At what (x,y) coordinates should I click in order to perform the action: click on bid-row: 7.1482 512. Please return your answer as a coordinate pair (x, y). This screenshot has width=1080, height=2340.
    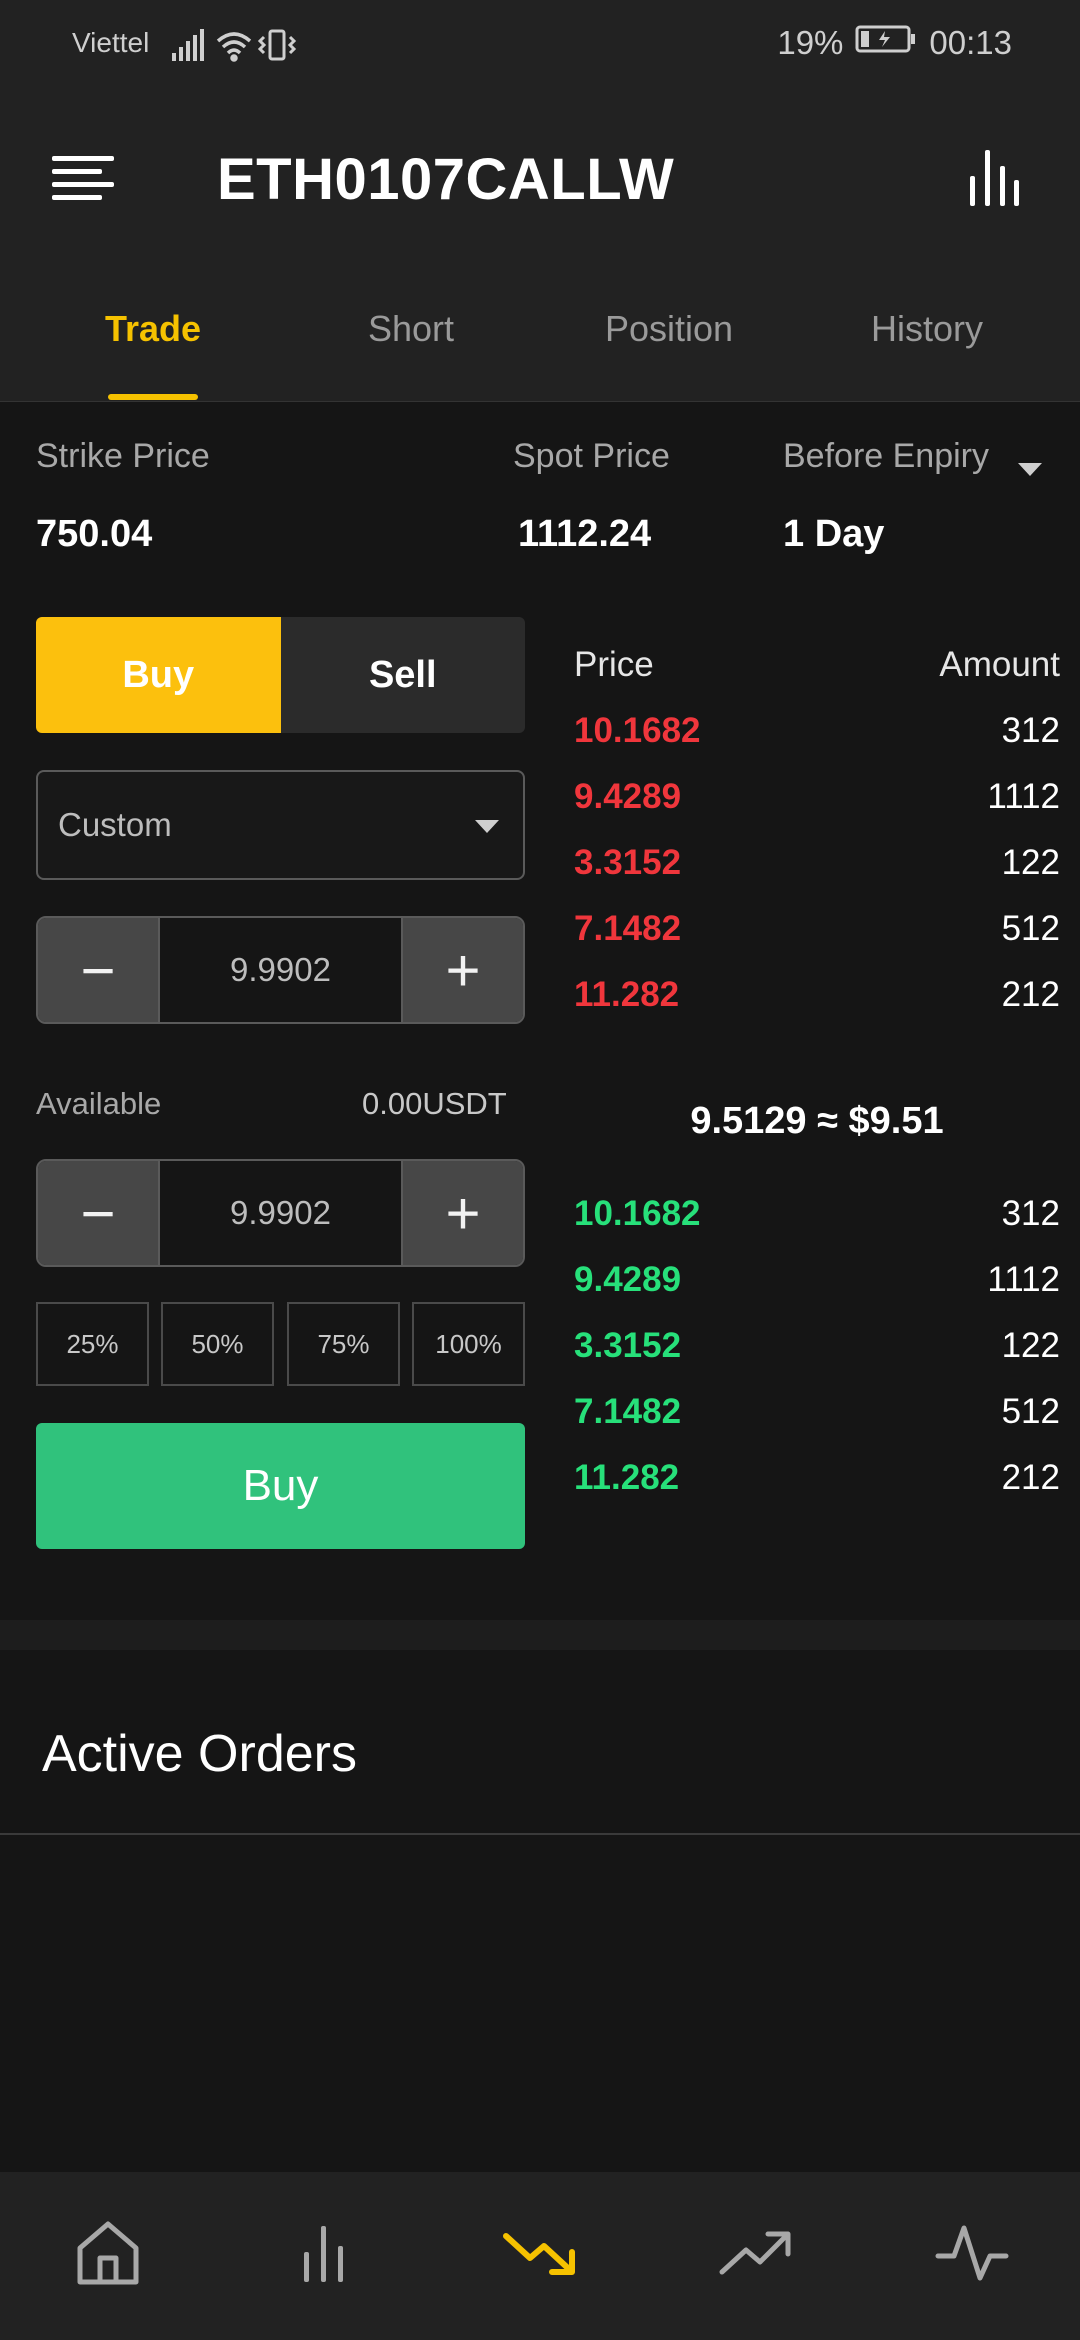
    Looking at the image, I should click on (817, 1425).